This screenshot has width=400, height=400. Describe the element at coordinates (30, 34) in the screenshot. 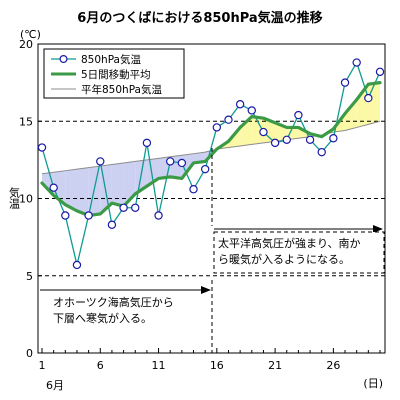

I see `y-axis-unit: (℃)` at that location.